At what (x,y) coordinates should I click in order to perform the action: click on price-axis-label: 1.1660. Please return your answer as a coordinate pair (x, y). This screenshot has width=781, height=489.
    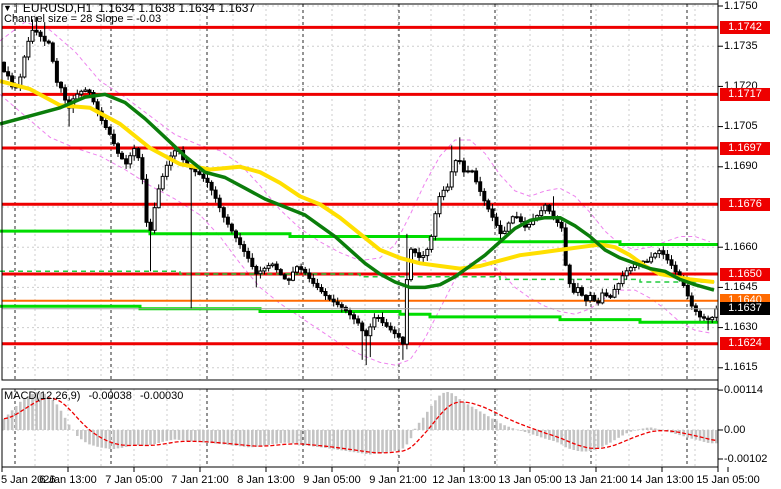
    Looking at the image, I should click on (741, 246).